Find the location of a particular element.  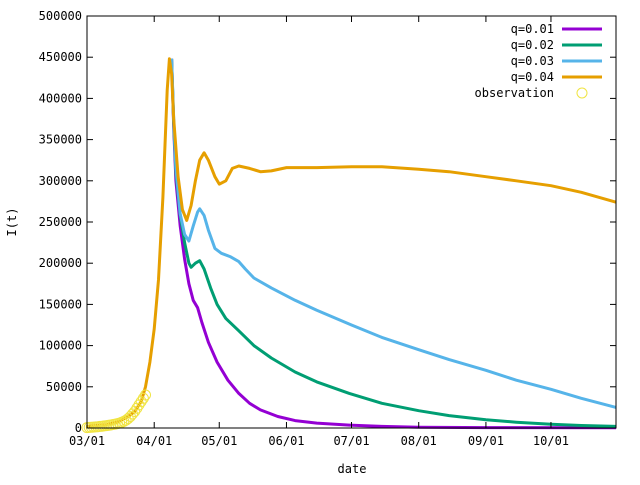

x-tick-label: 10/01 is located at coordinates (551, 441).